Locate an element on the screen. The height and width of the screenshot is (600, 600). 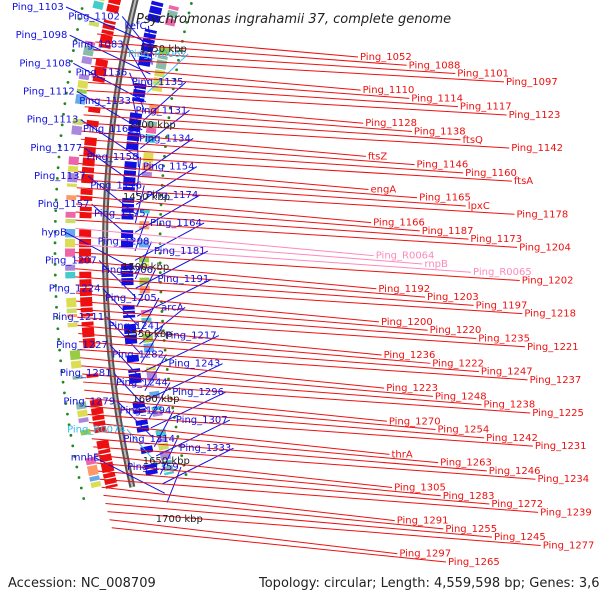
left-gene-label: Ping_R0062 is located at coordinates (157, 54).